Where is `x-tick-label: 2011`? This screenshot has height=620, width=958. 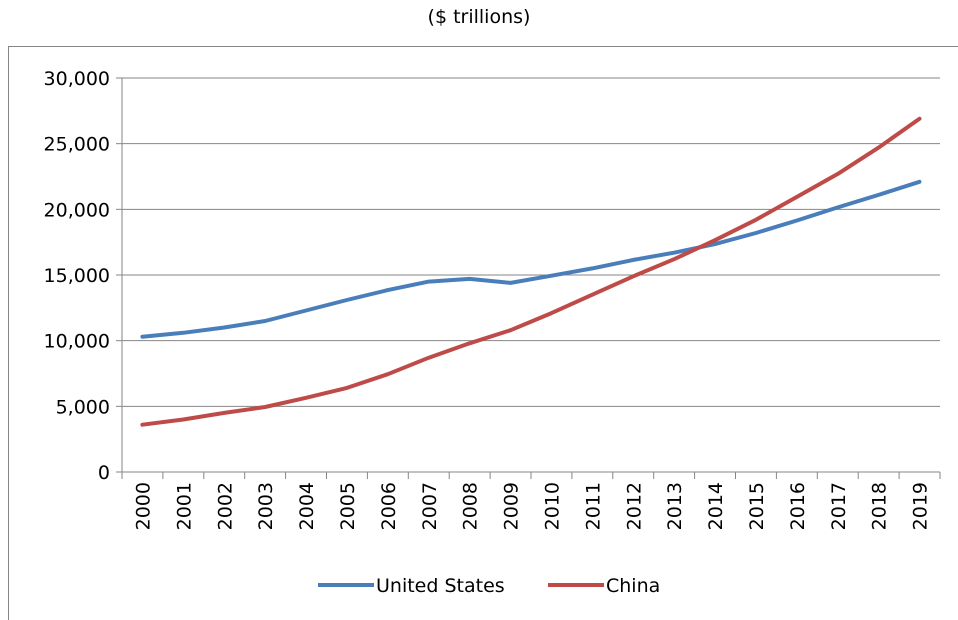
x-tick-label: 2011 is located at coordinates (593, 506).